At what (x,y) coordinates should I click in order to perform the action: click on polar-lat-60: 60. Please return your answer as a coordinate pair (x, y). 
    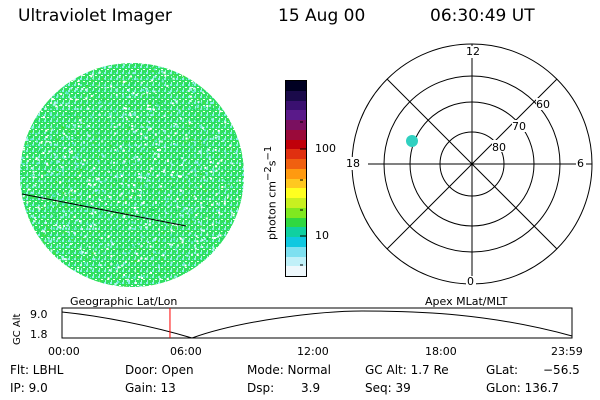
    Looking at the image, I should click on (543, 104).